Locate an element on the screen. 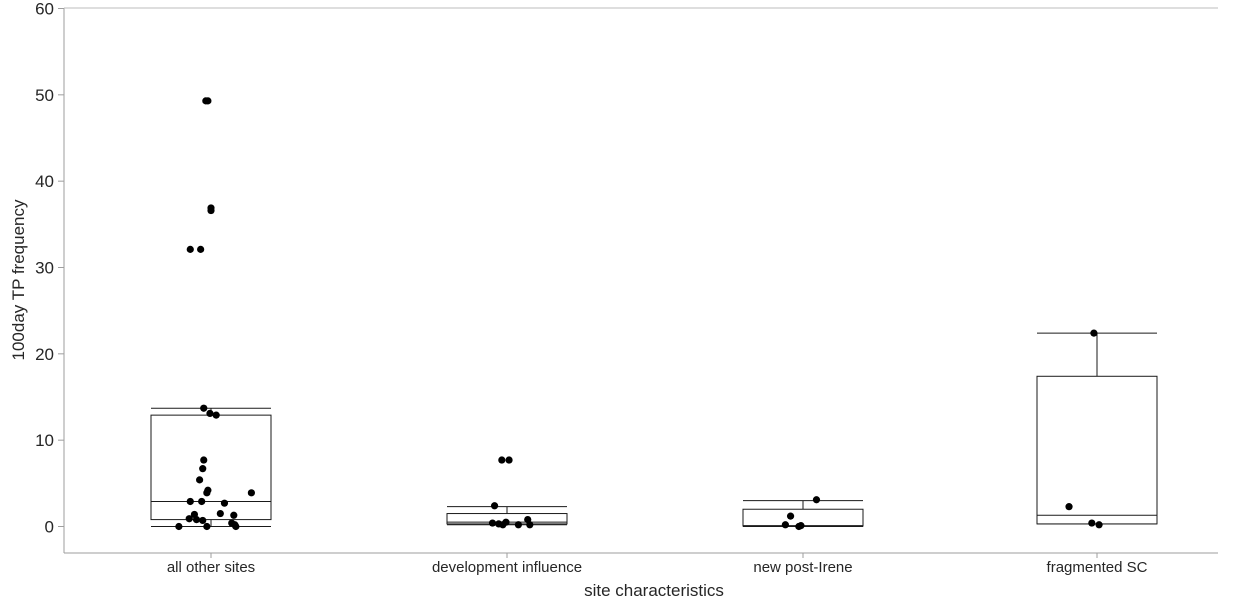  y-tick-label: 20 is located at coordinates (44, 354).